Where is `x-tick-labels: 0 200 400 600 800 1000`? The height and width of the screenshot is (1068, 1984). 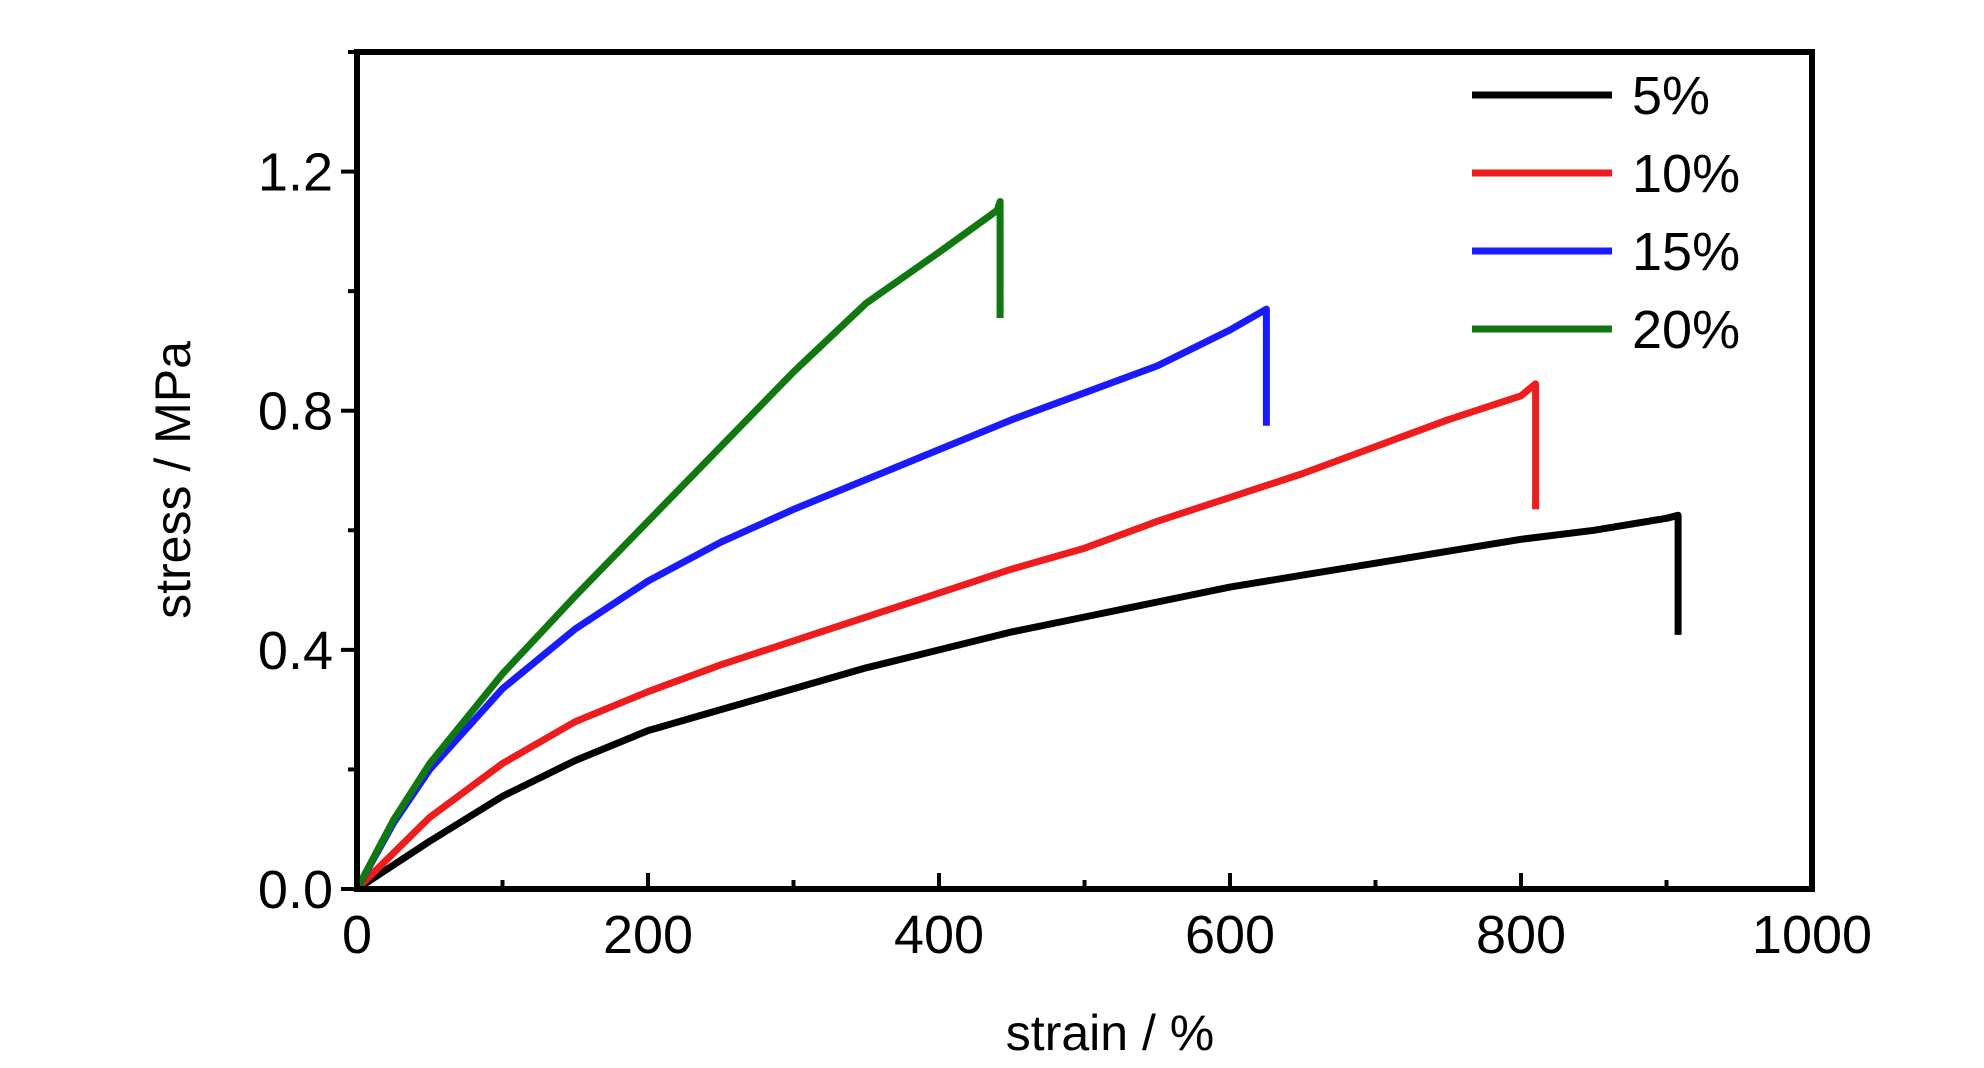 x-tick-labels: 0 200 400 600 800 1000 is located at coordinates (1107, 935).